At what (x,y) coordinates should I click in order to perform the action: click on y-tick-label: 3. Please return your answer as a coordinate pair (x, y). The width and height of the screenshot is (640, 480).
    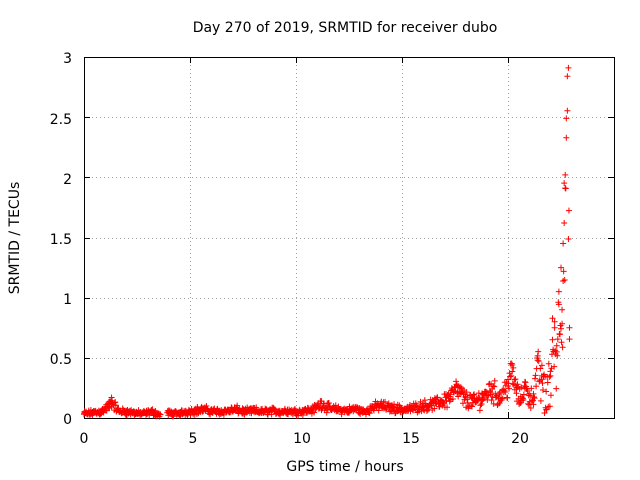
    Looking at the image, I should click on (67, 59).